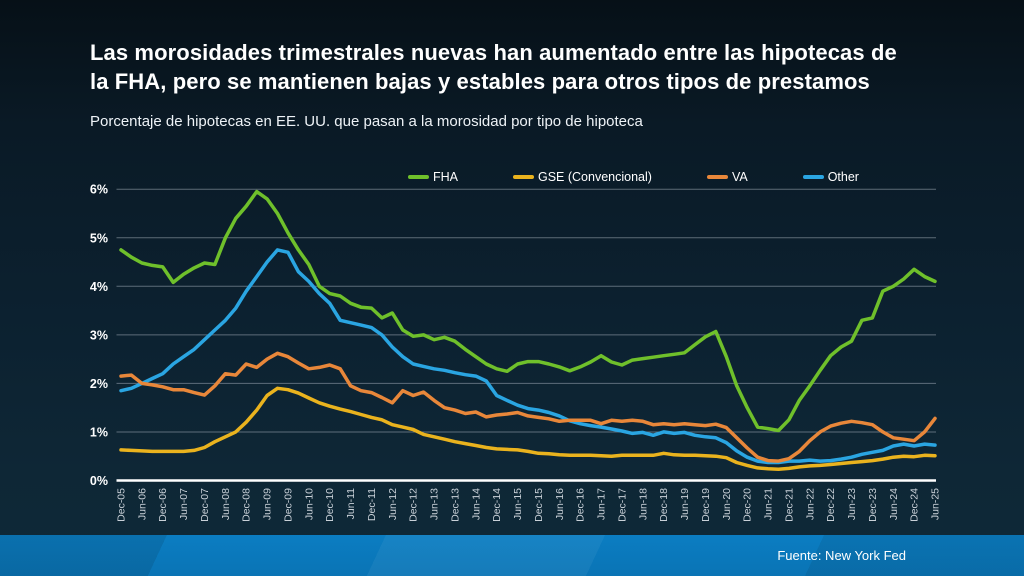 This screenshot has width=1024, height=576. I want to click on x-axis-tick-label: Jun-12, so click(393, 504).